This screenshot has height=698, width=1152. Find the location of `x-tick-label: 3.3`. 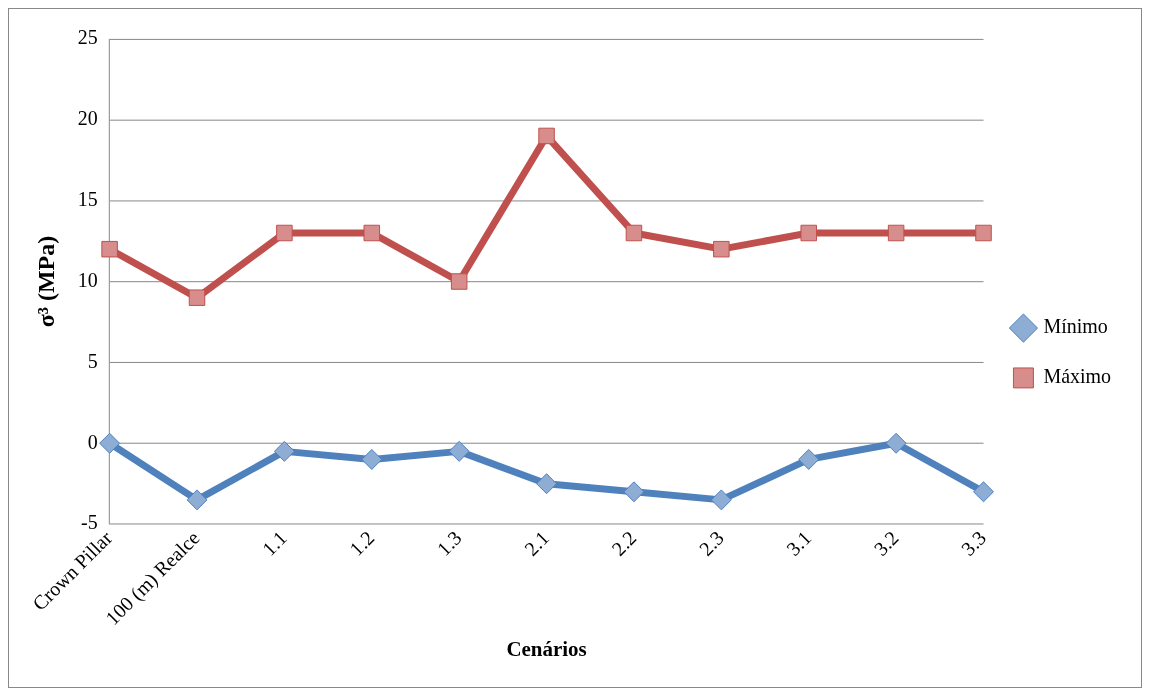

x-tick-label: 3.3 is located at coordinates (973, 543).